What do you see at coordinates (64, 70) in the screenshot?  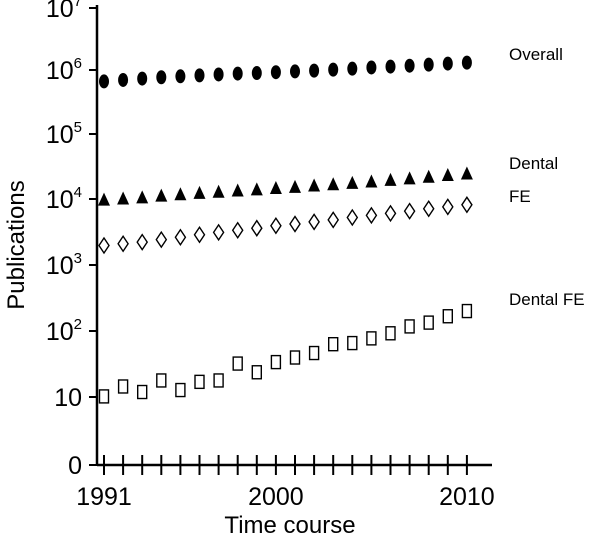 I see `y-tick-label: 10⁶` at bounding box center [64, 70].